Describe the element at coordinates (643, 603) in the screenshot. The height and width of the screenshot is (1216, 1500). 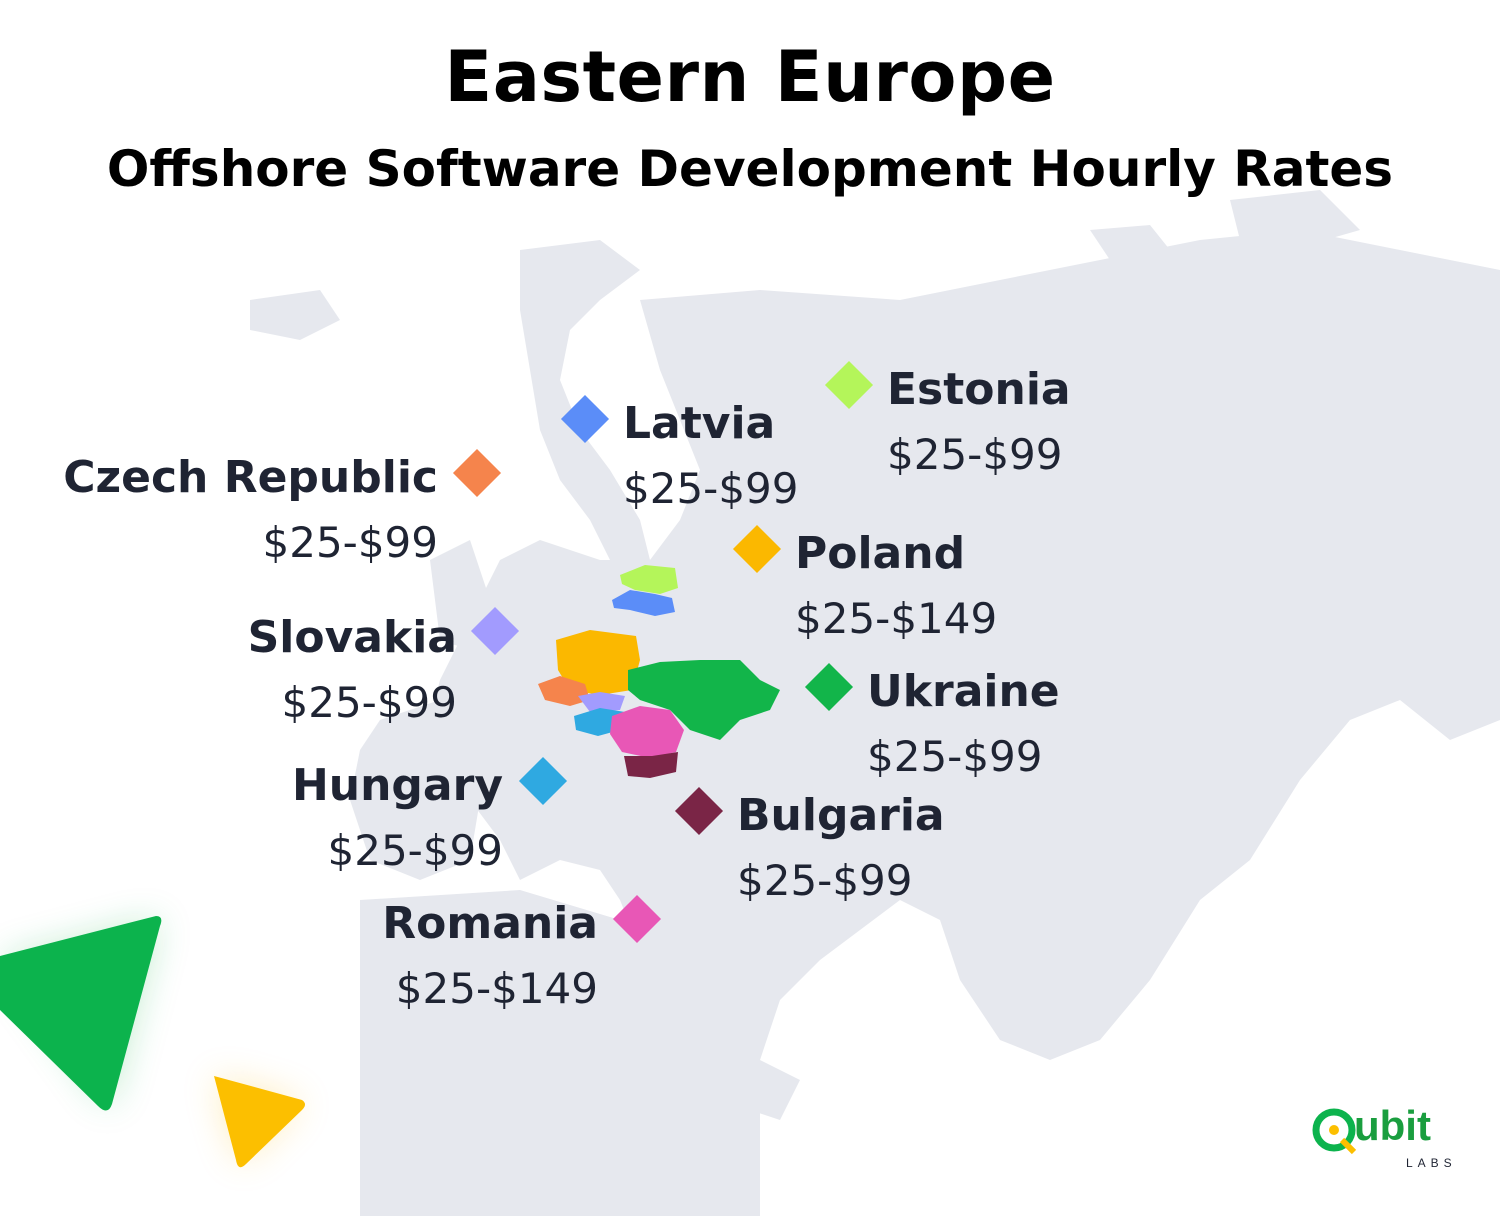
I see `map-latvia` at that location.